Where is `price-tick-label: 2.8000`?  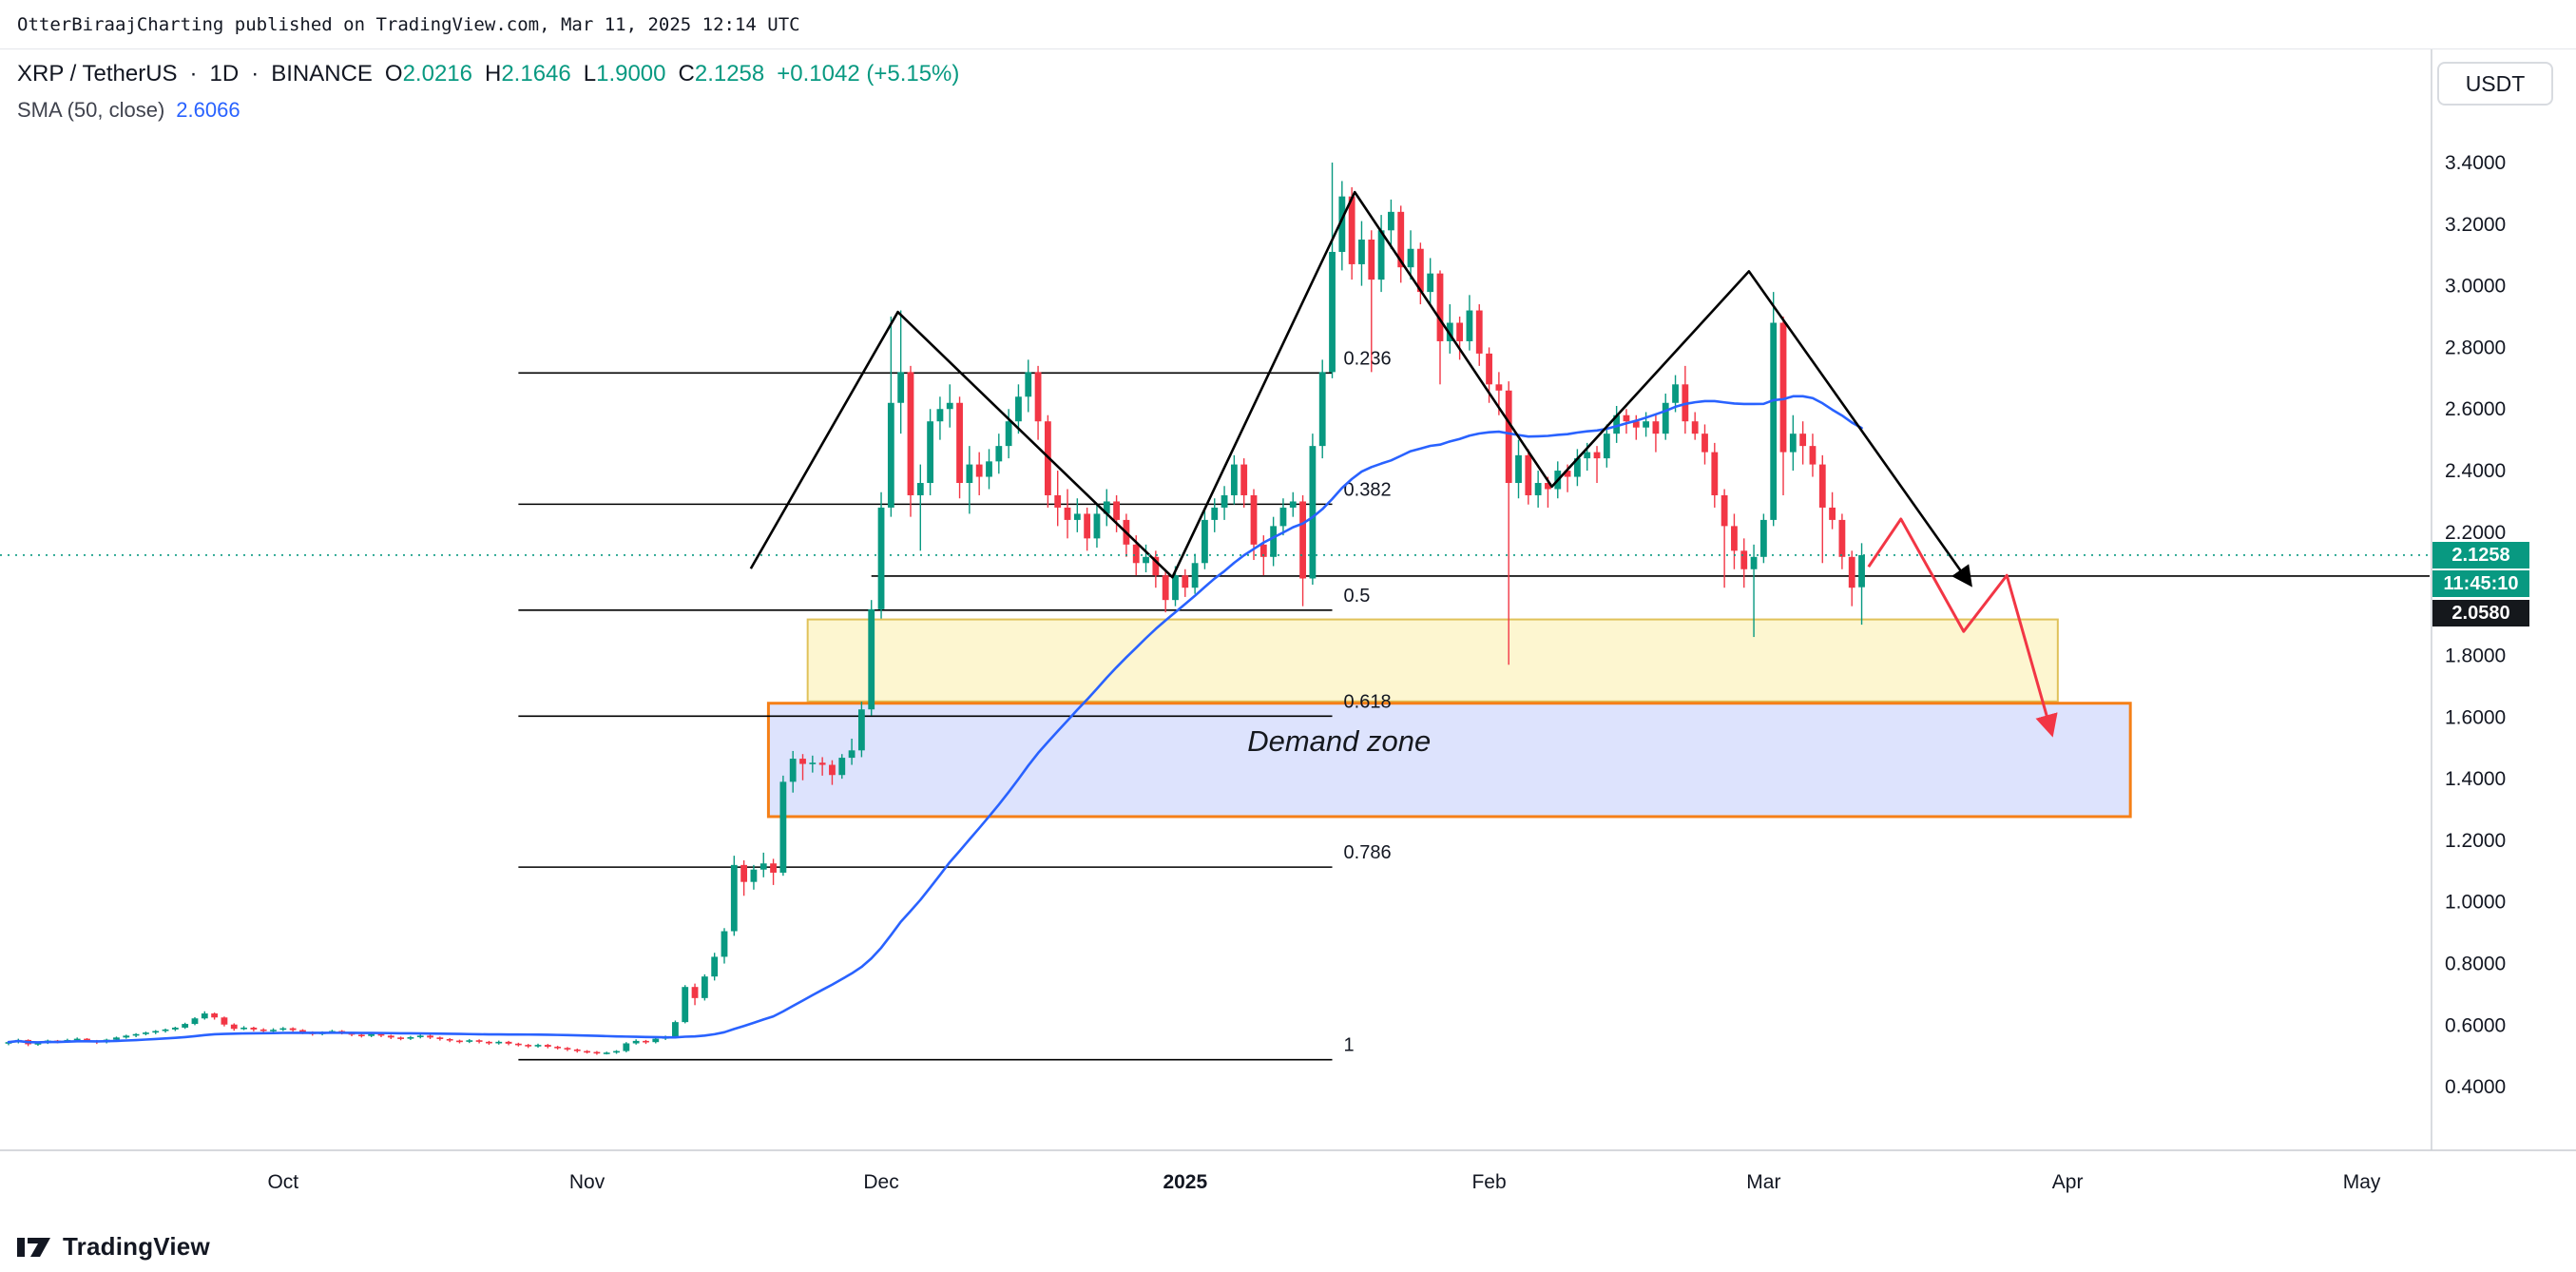 price-tick-label: 2.8000 is located at coordinates (2475, 347).